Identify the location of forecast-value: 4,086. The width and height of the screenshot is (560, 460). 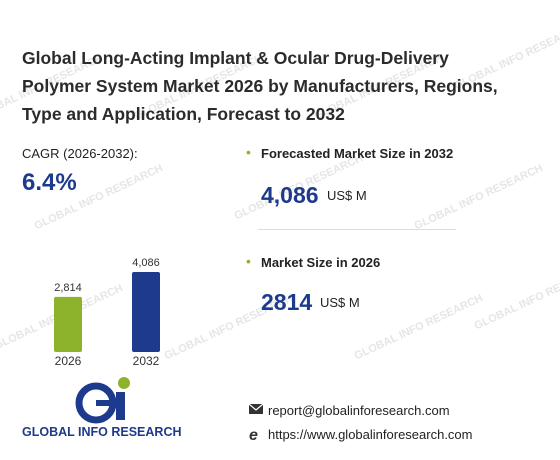
(290, 195).